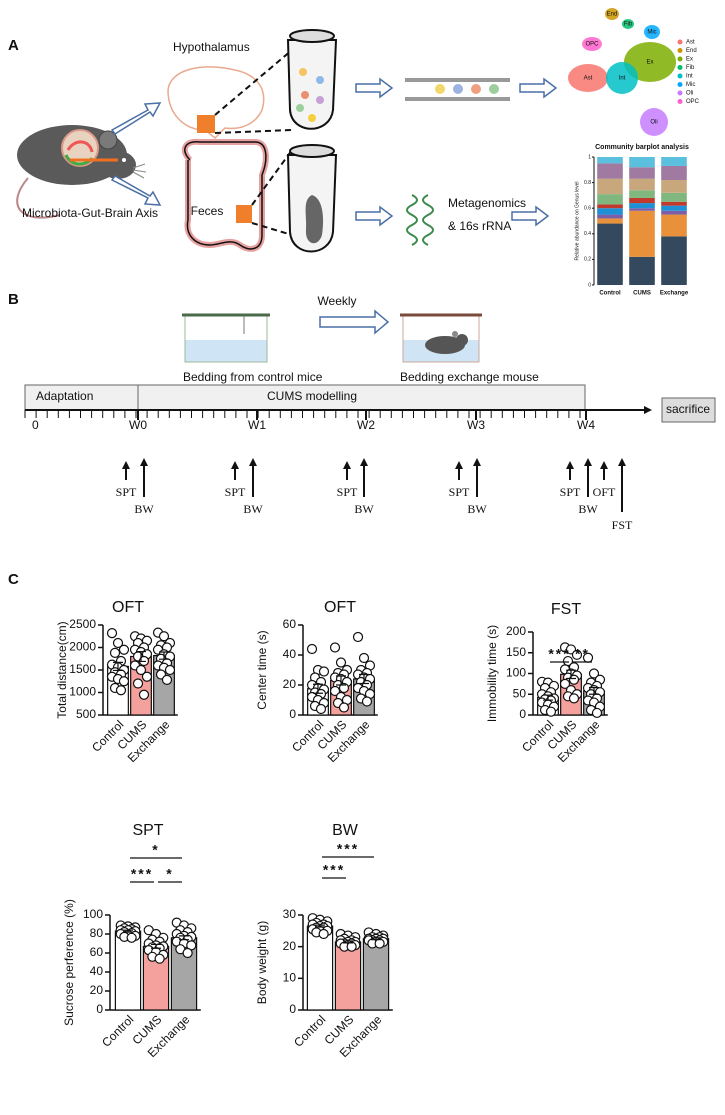 Image resolution: width=725 pixels, height=1115 pixels. I want to click on y-tick-label: 1, so click(589, 157).